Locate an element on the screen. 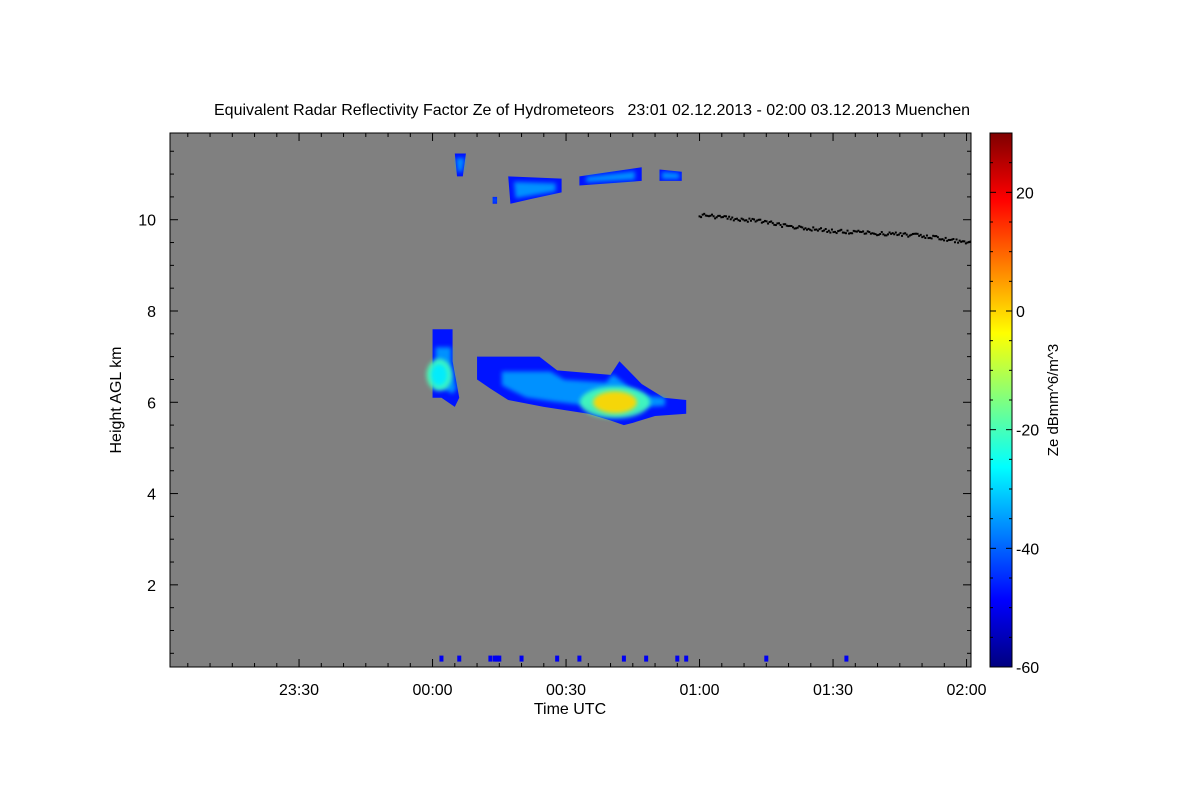 The width and height of the screenshot is (1200, 800). colorbar-label: Ze dBmm^6/m^3 is located at coordinates (1053, 400).